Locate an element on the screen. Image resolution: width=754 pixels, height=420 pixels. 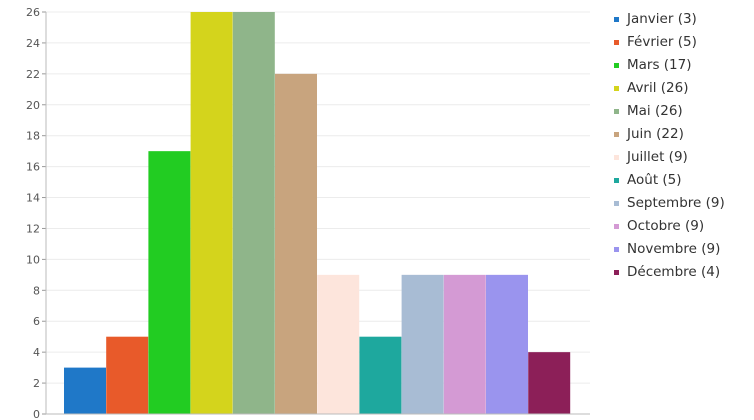
legend-label: Juillet (9) is located at coordinates (657, 157).